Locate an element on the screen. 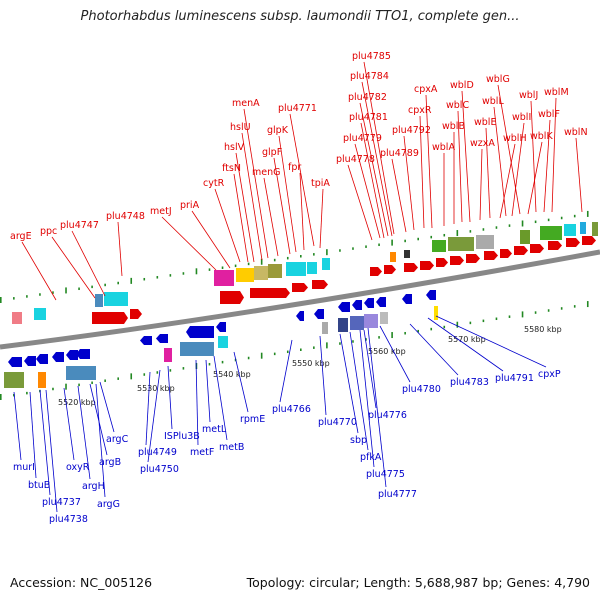 Image resolution: width=600 pixels, height=600 pixels. reverse-gene-label: plu4738 is located at coordinates (68, 519).